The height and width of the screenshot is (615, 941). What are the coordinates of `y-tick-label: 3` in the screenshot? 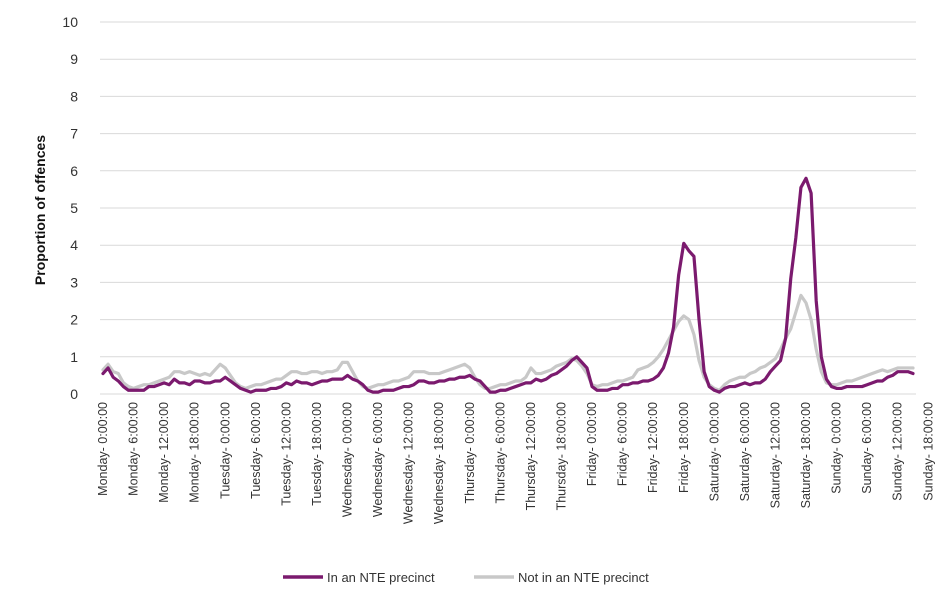 It's located at (74, 282).